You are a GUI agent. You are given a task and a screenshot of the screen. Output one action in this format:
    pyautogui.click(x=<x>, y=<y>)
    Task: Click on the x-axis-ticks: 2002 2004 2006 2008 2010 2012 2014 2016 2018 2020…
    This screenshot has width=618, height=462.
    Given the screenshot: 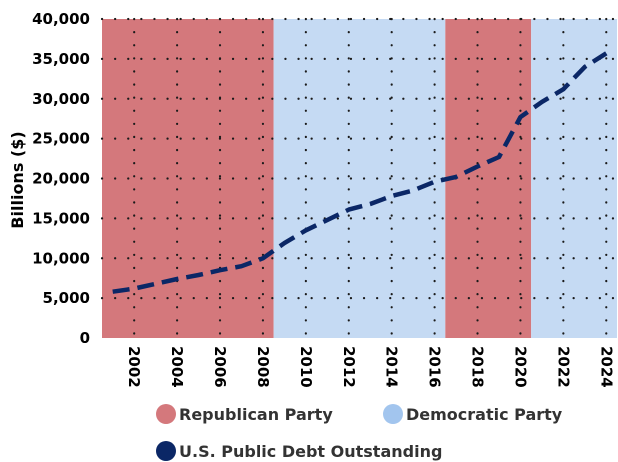 What is the action you would take?
    pyautogui.click(x=370, y=367)
    